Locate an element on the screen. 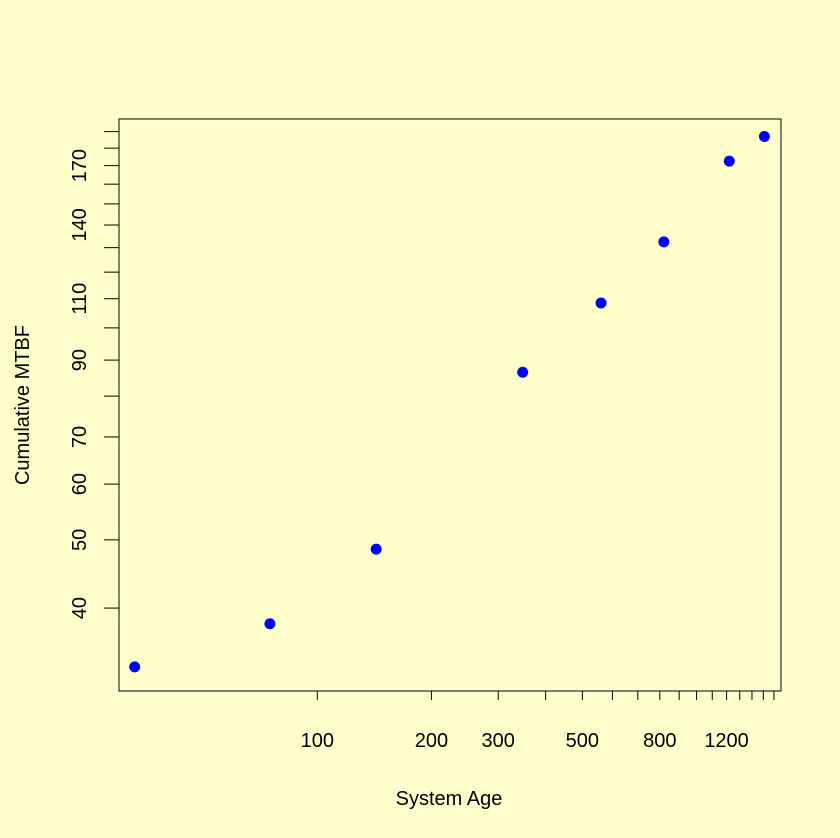 The image size is (840, 838). x-tick-label-200: 200 is located at coordinates (431, 741).